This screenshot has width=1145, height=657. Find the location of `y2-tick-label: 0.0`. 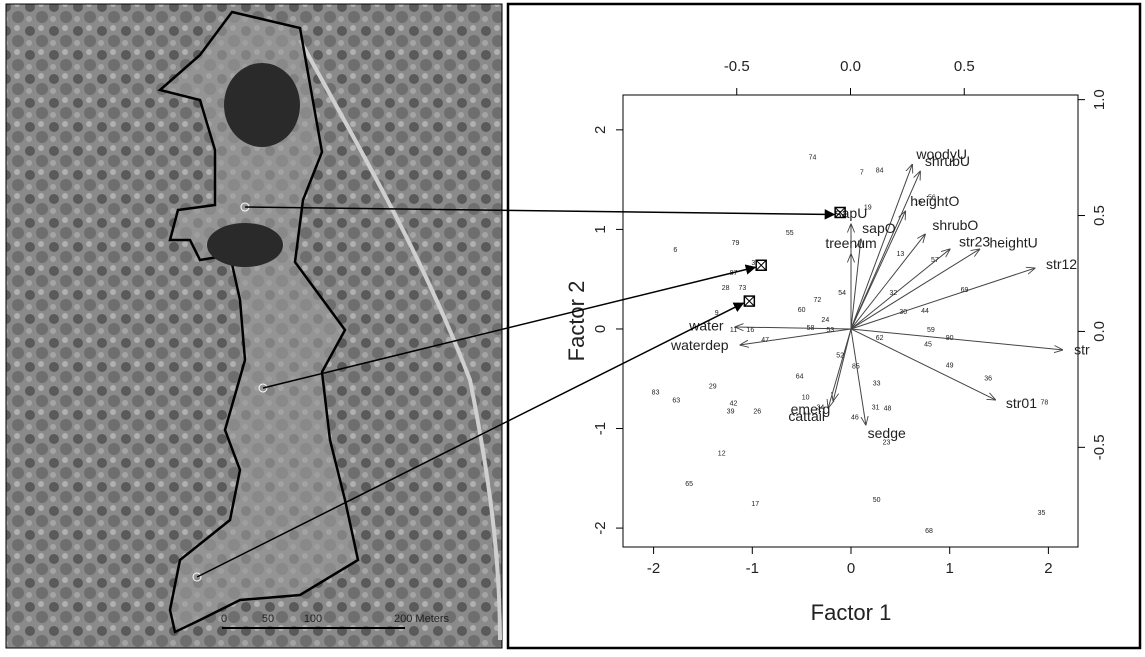

y2-tick-label: 0.0 is located at coordinates (1099, 331).